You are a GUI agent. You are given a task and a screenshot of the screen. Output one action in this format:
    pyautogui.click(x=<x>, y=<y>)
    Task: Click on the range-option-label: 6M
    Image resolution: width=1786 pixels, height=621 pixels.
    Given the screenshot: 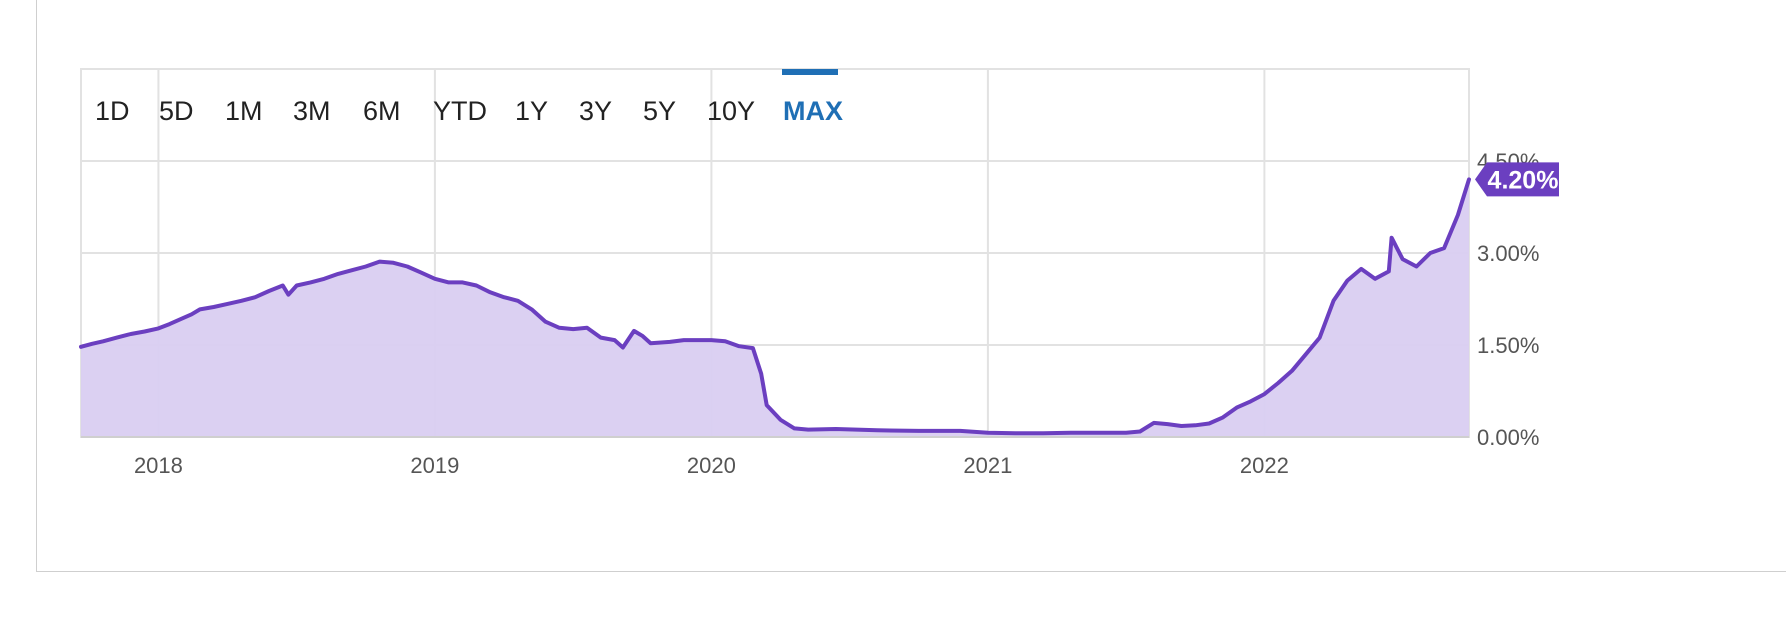 What is the action you would take?
    pyautogui.click(x=382, y=111)
    